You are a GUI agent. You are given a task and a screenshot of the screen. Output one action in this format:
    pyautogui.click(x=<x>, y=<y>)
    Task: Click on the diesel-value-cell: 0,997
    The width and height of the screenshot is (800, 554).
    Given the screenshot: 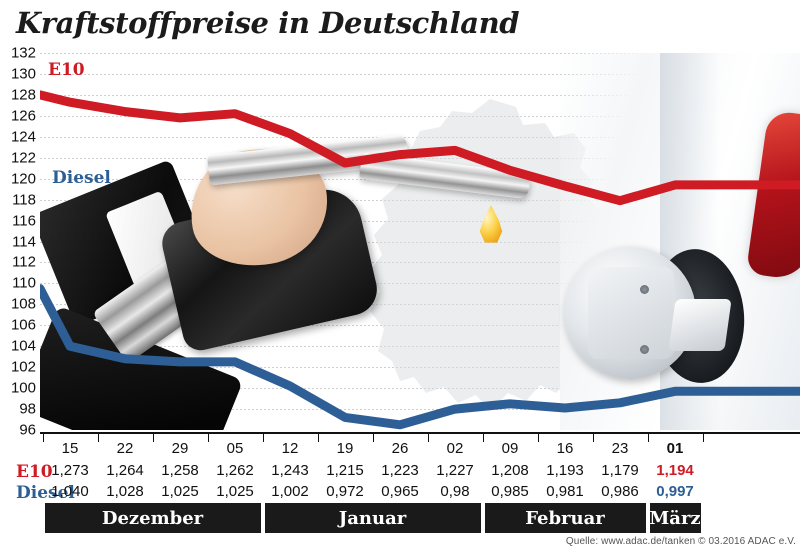 What is the action you would take?
    pyautogui.click(x=675, y=491)
    